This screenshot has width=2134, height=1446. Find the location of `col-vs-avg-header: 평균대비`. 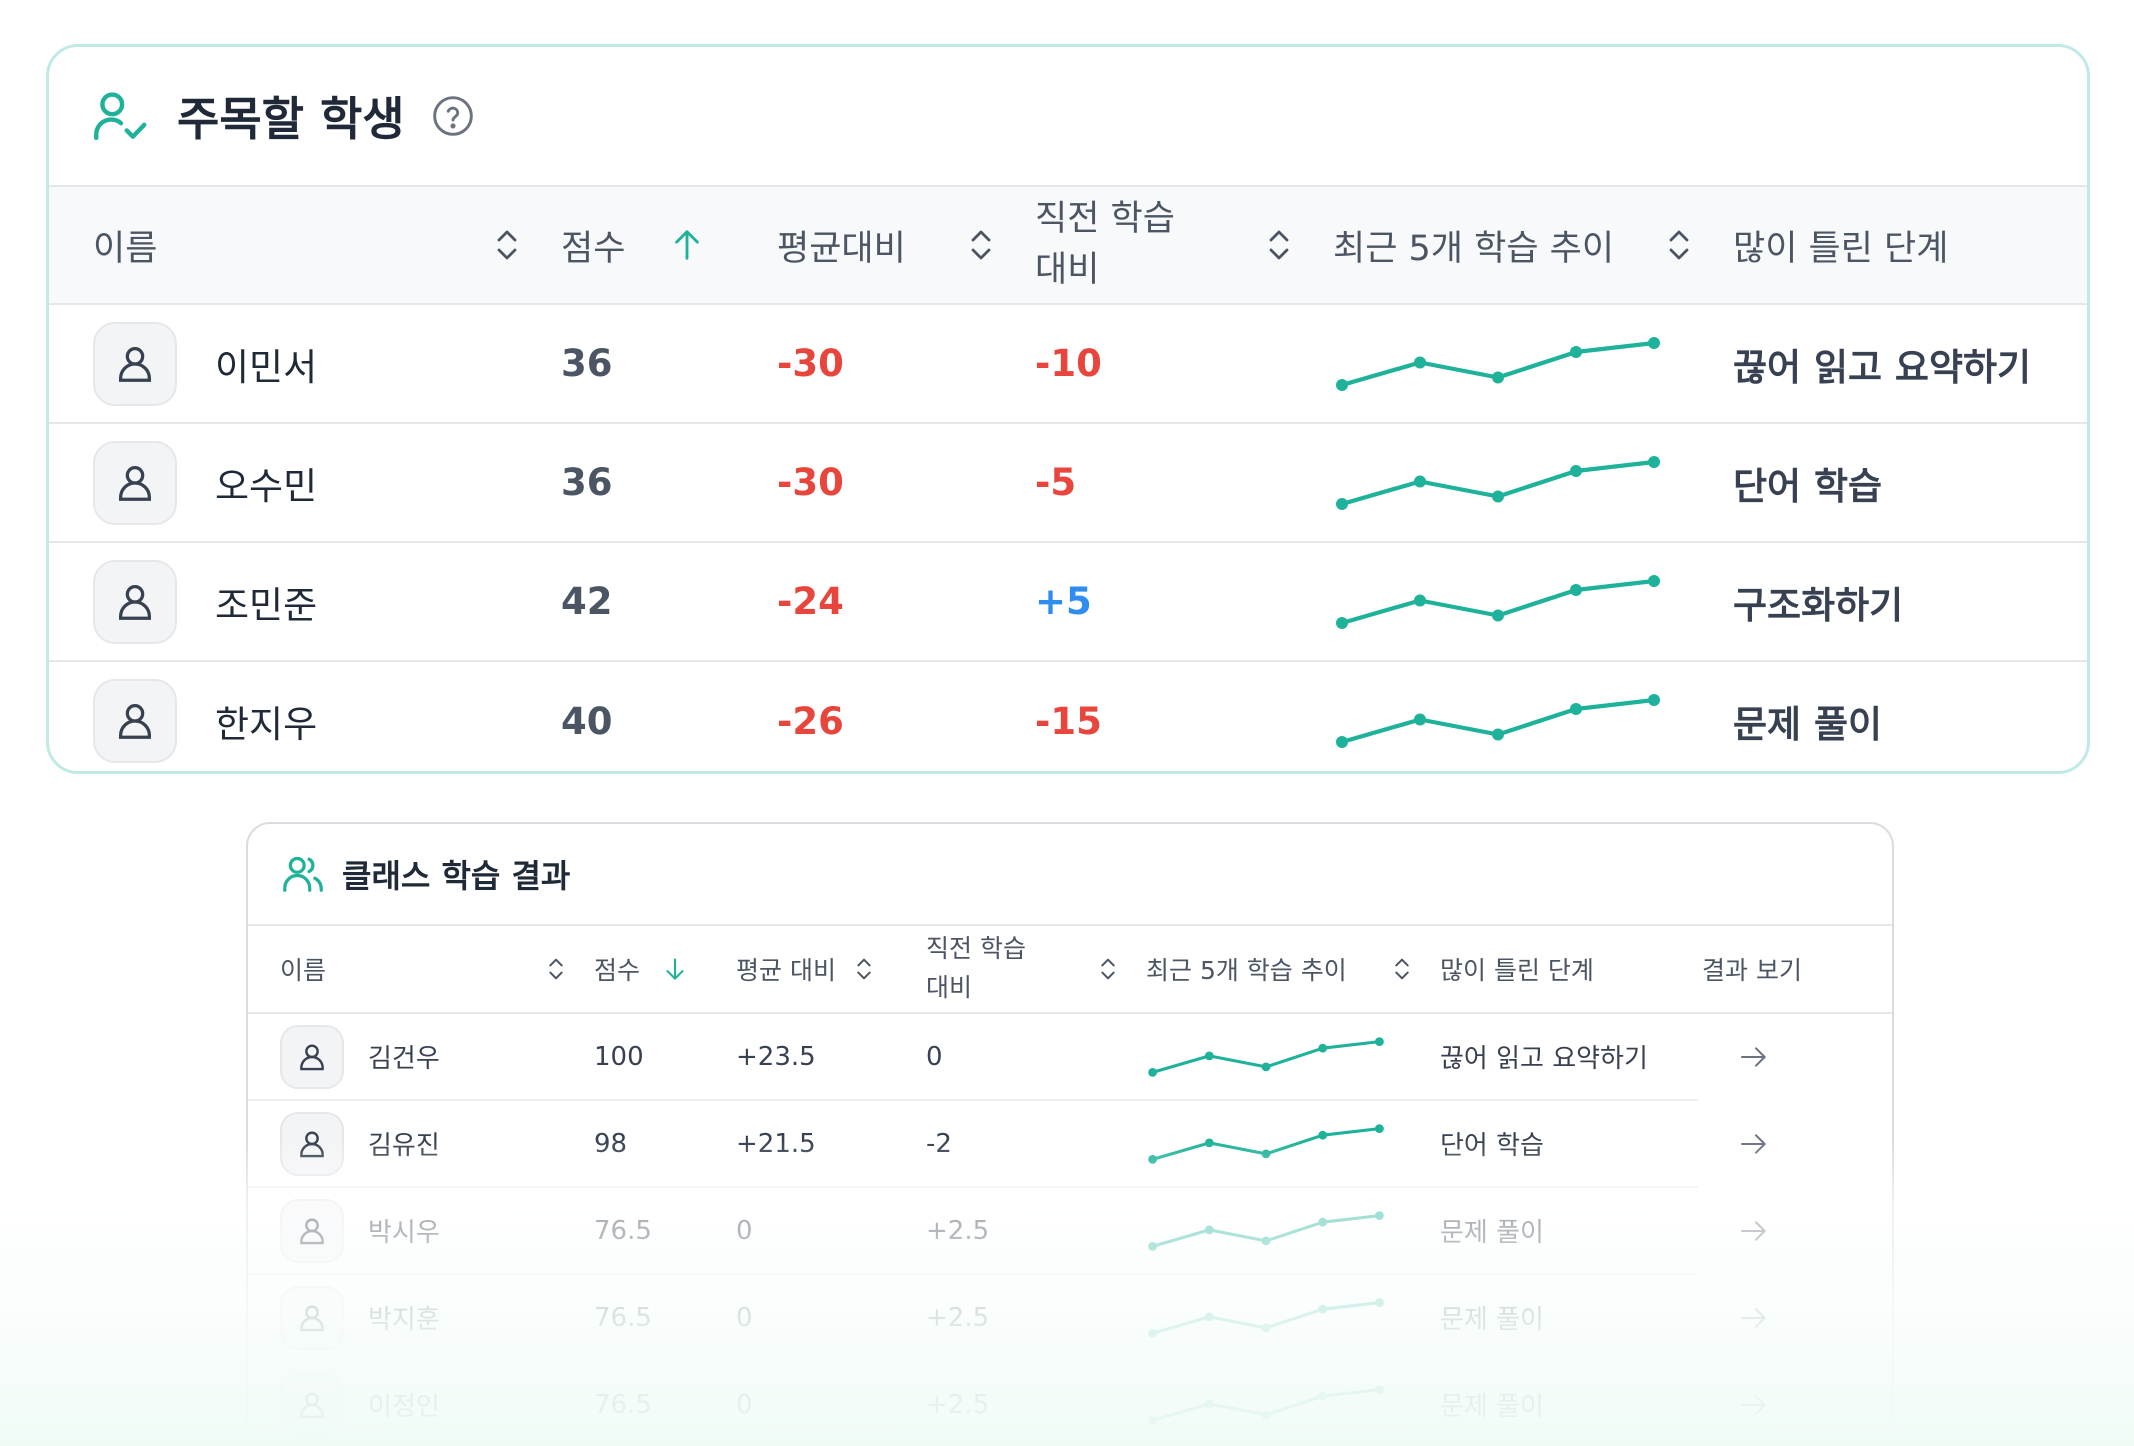

col-vs-avg-header: 평균대비 is located at coordinates (906, 245).